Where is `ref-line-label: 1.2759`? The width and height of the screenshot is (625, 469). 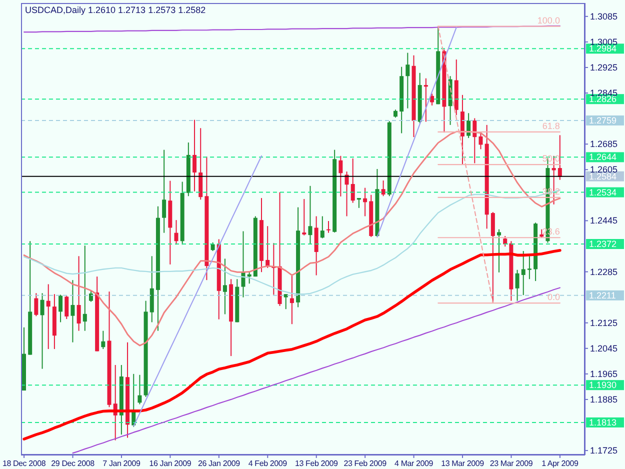
ref-line-label: 1.2759 is located at coordinates (603, 120).